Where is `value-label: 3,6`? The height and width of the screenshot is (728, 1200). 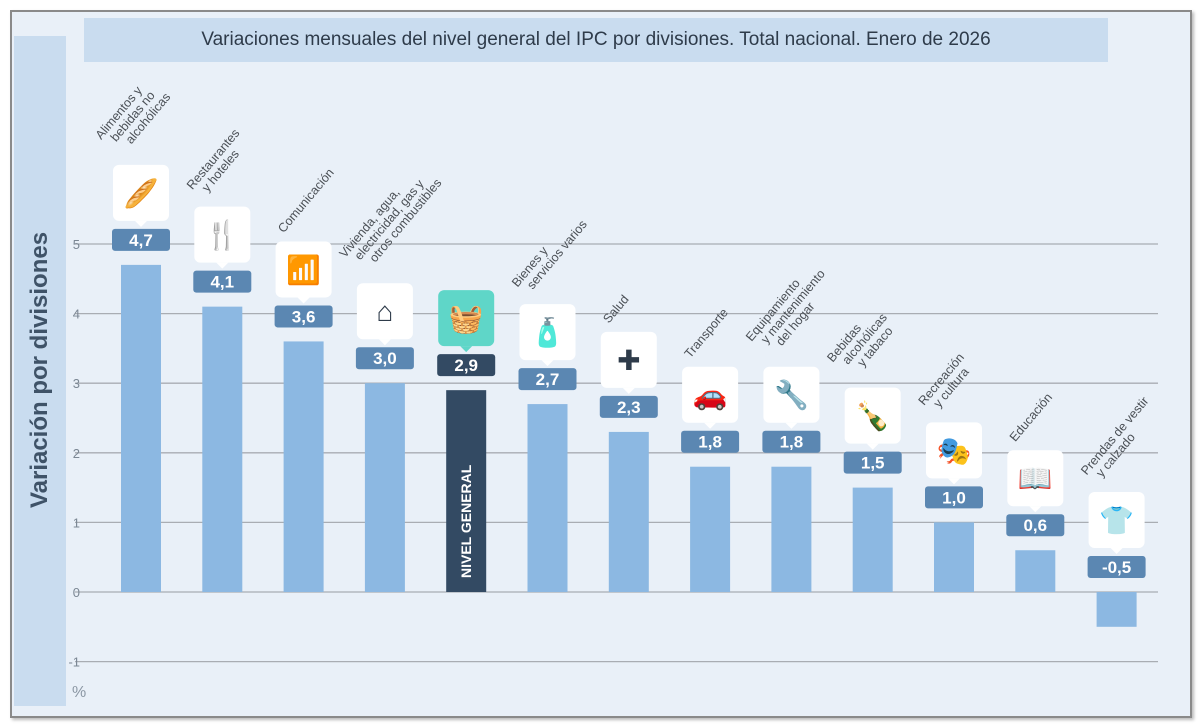
value-label: 3,6 is located at coordinates (304, 316).